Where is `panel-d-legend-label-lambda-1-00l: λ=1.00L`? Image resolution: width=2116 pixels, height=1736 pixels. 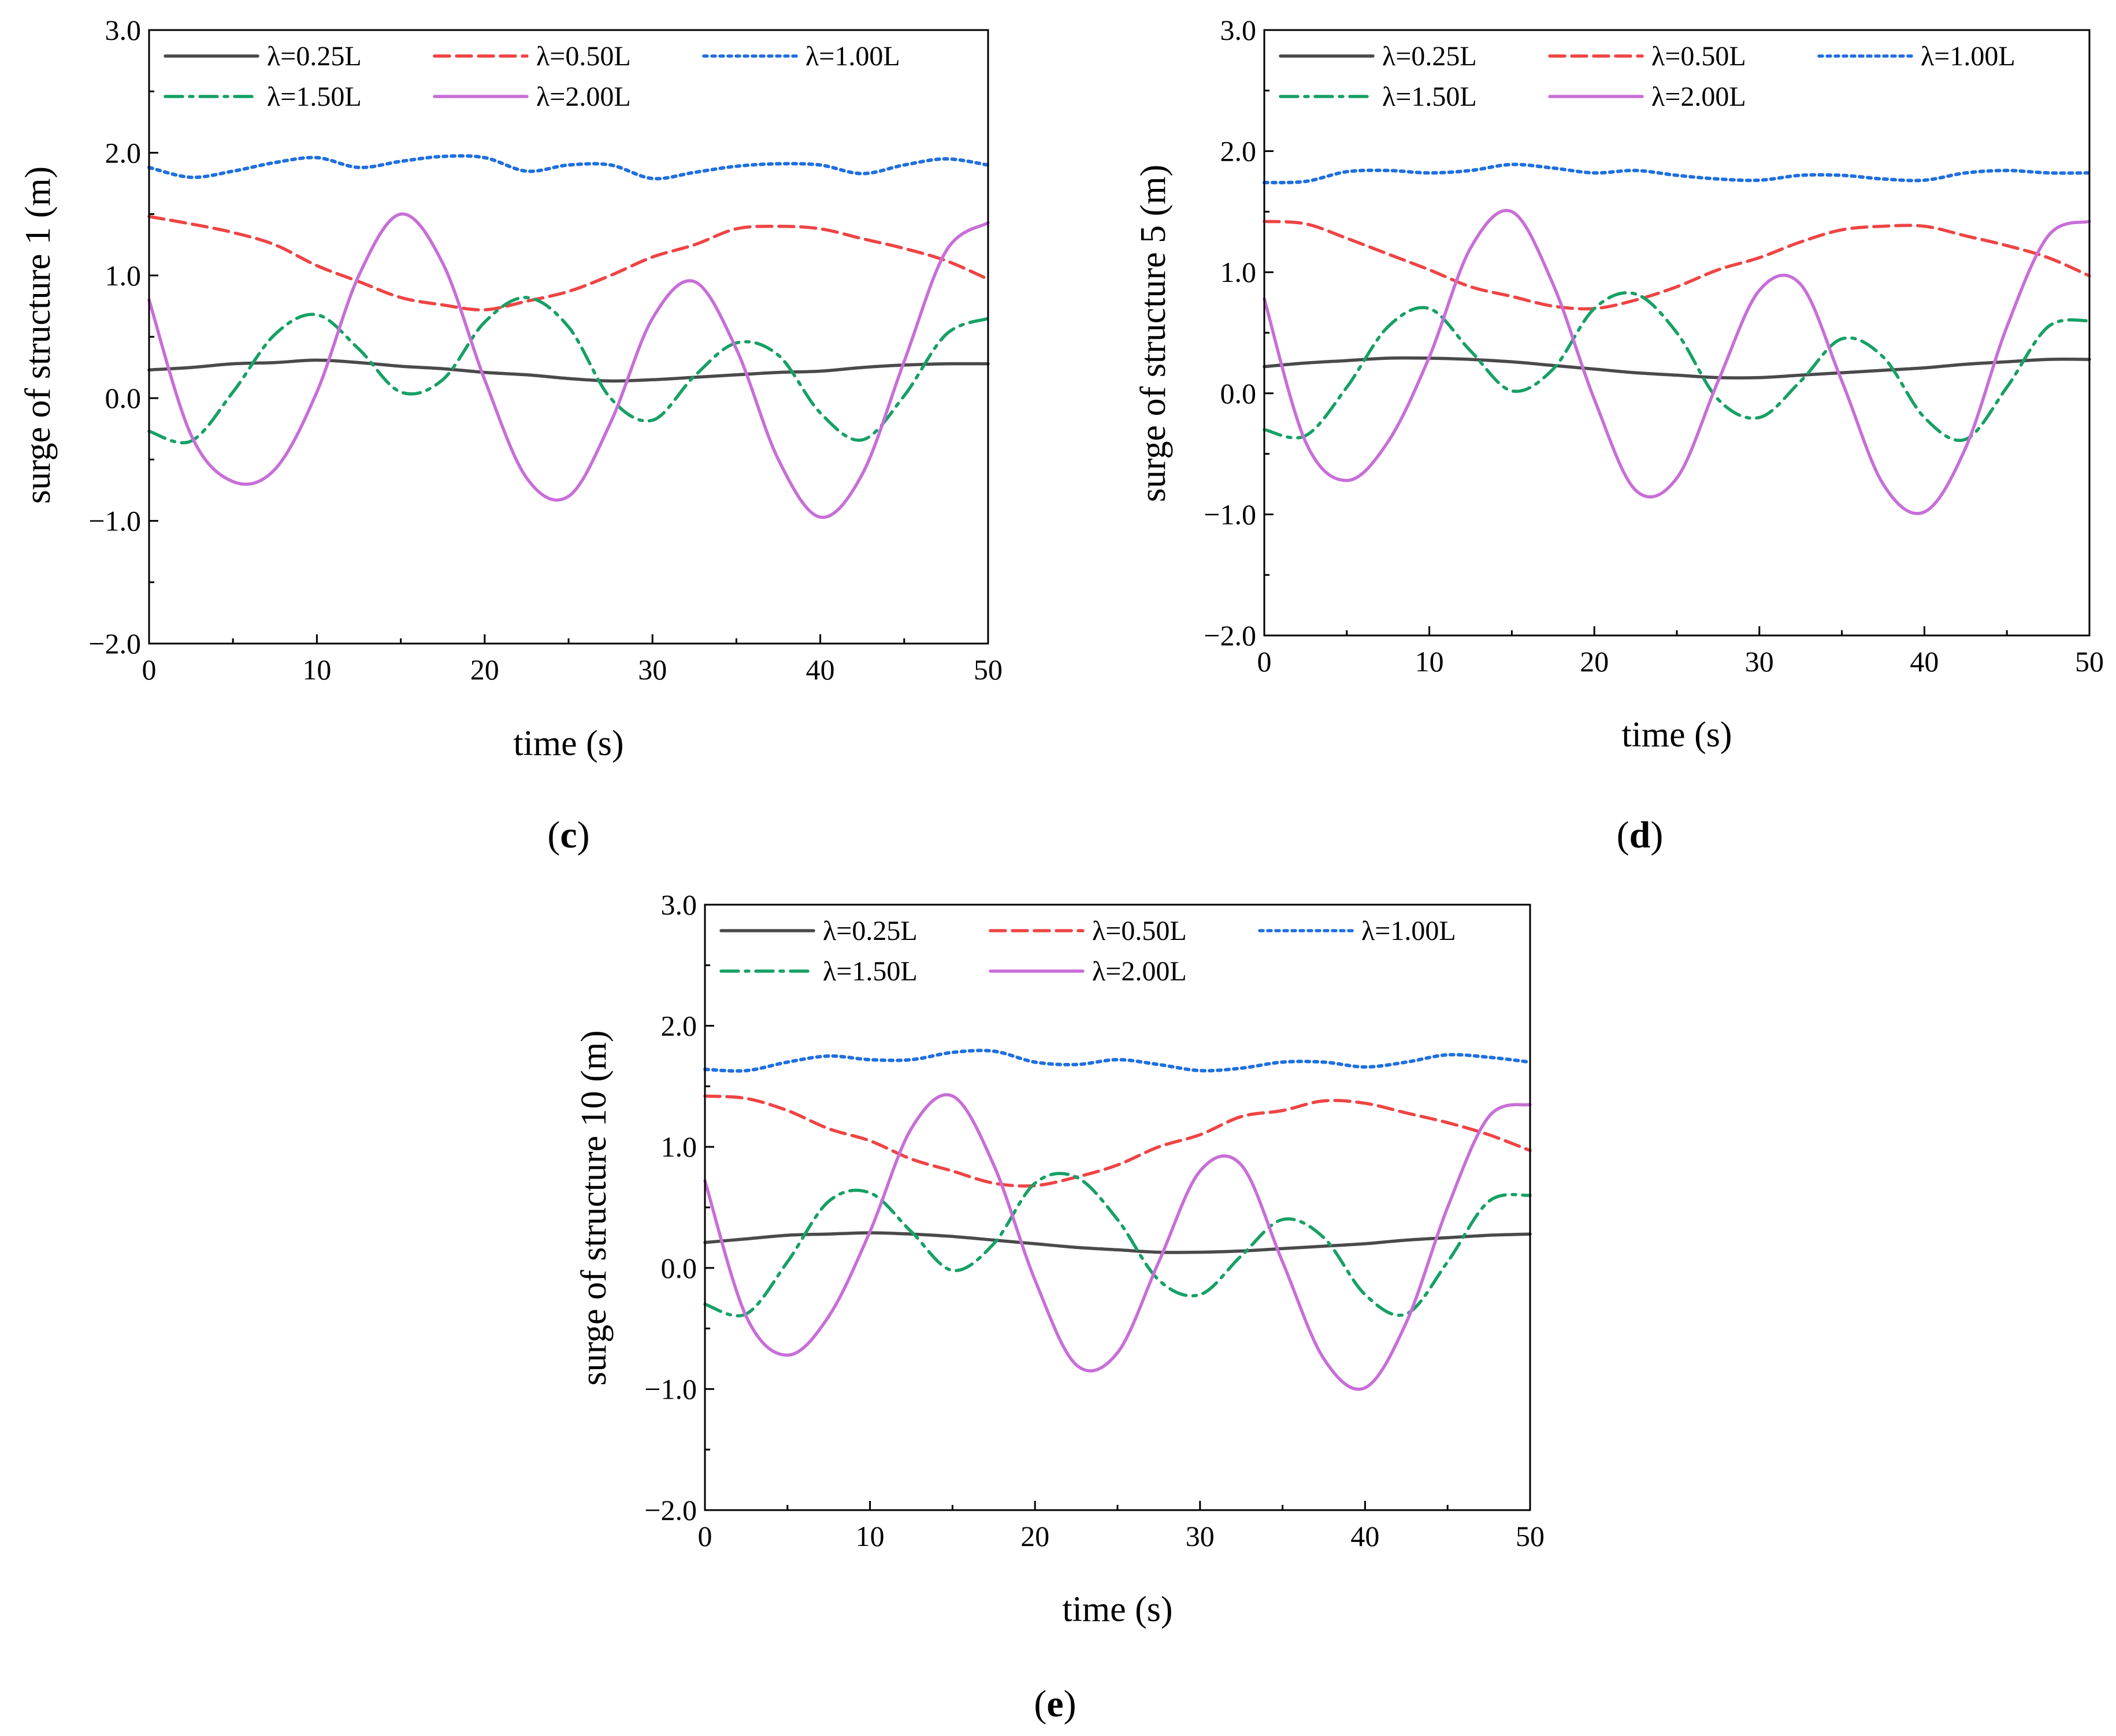
panel-d-legend-label-lambda-1-00l: λ=1.00L is located at coordinates (1968, 56).